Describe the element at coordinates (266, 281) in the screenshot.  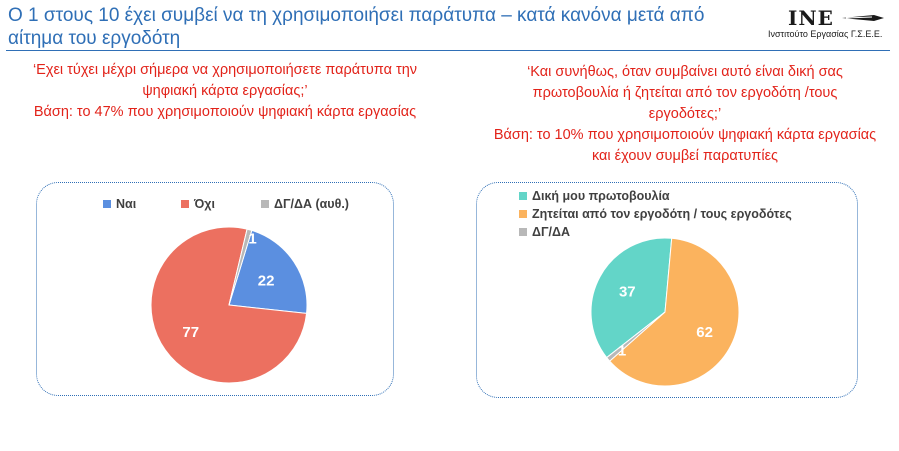
I see `data-label-slice-yes: 22` at that location.